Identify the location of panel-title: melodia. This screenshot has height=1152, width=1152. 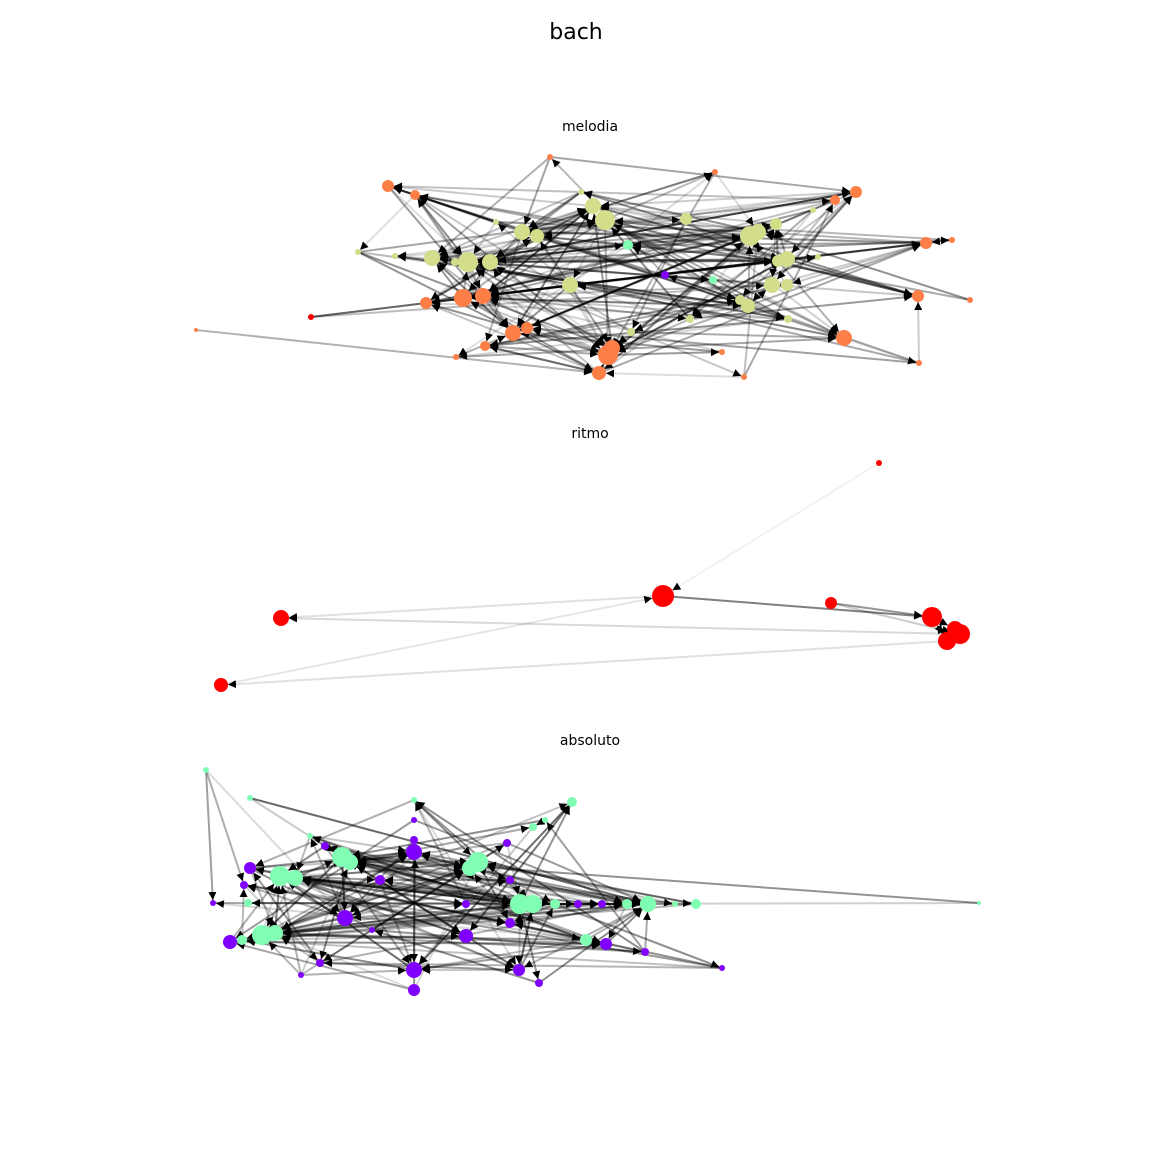
(590, 127).